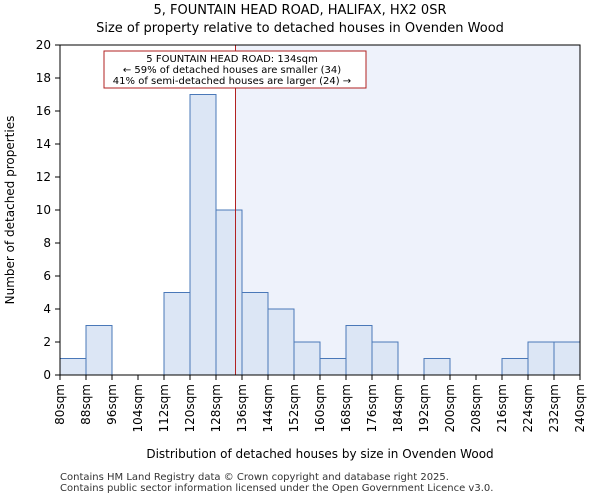  Describe the element at coordinates (231, 59) in the screenshot. I see `annotation-line-1: 5 FOUNTAIN HEAD ROAD: 134sqm` at that location.